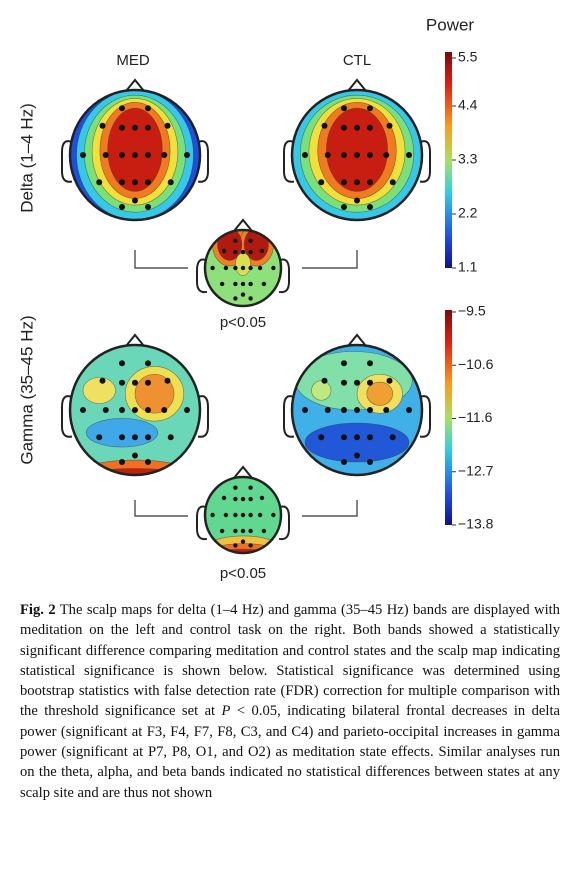 The height and width of the screenshot is (896, 577). Describe the element at coordinates (450, 24) in the screenshot. I see `power-label: Power` at that location.